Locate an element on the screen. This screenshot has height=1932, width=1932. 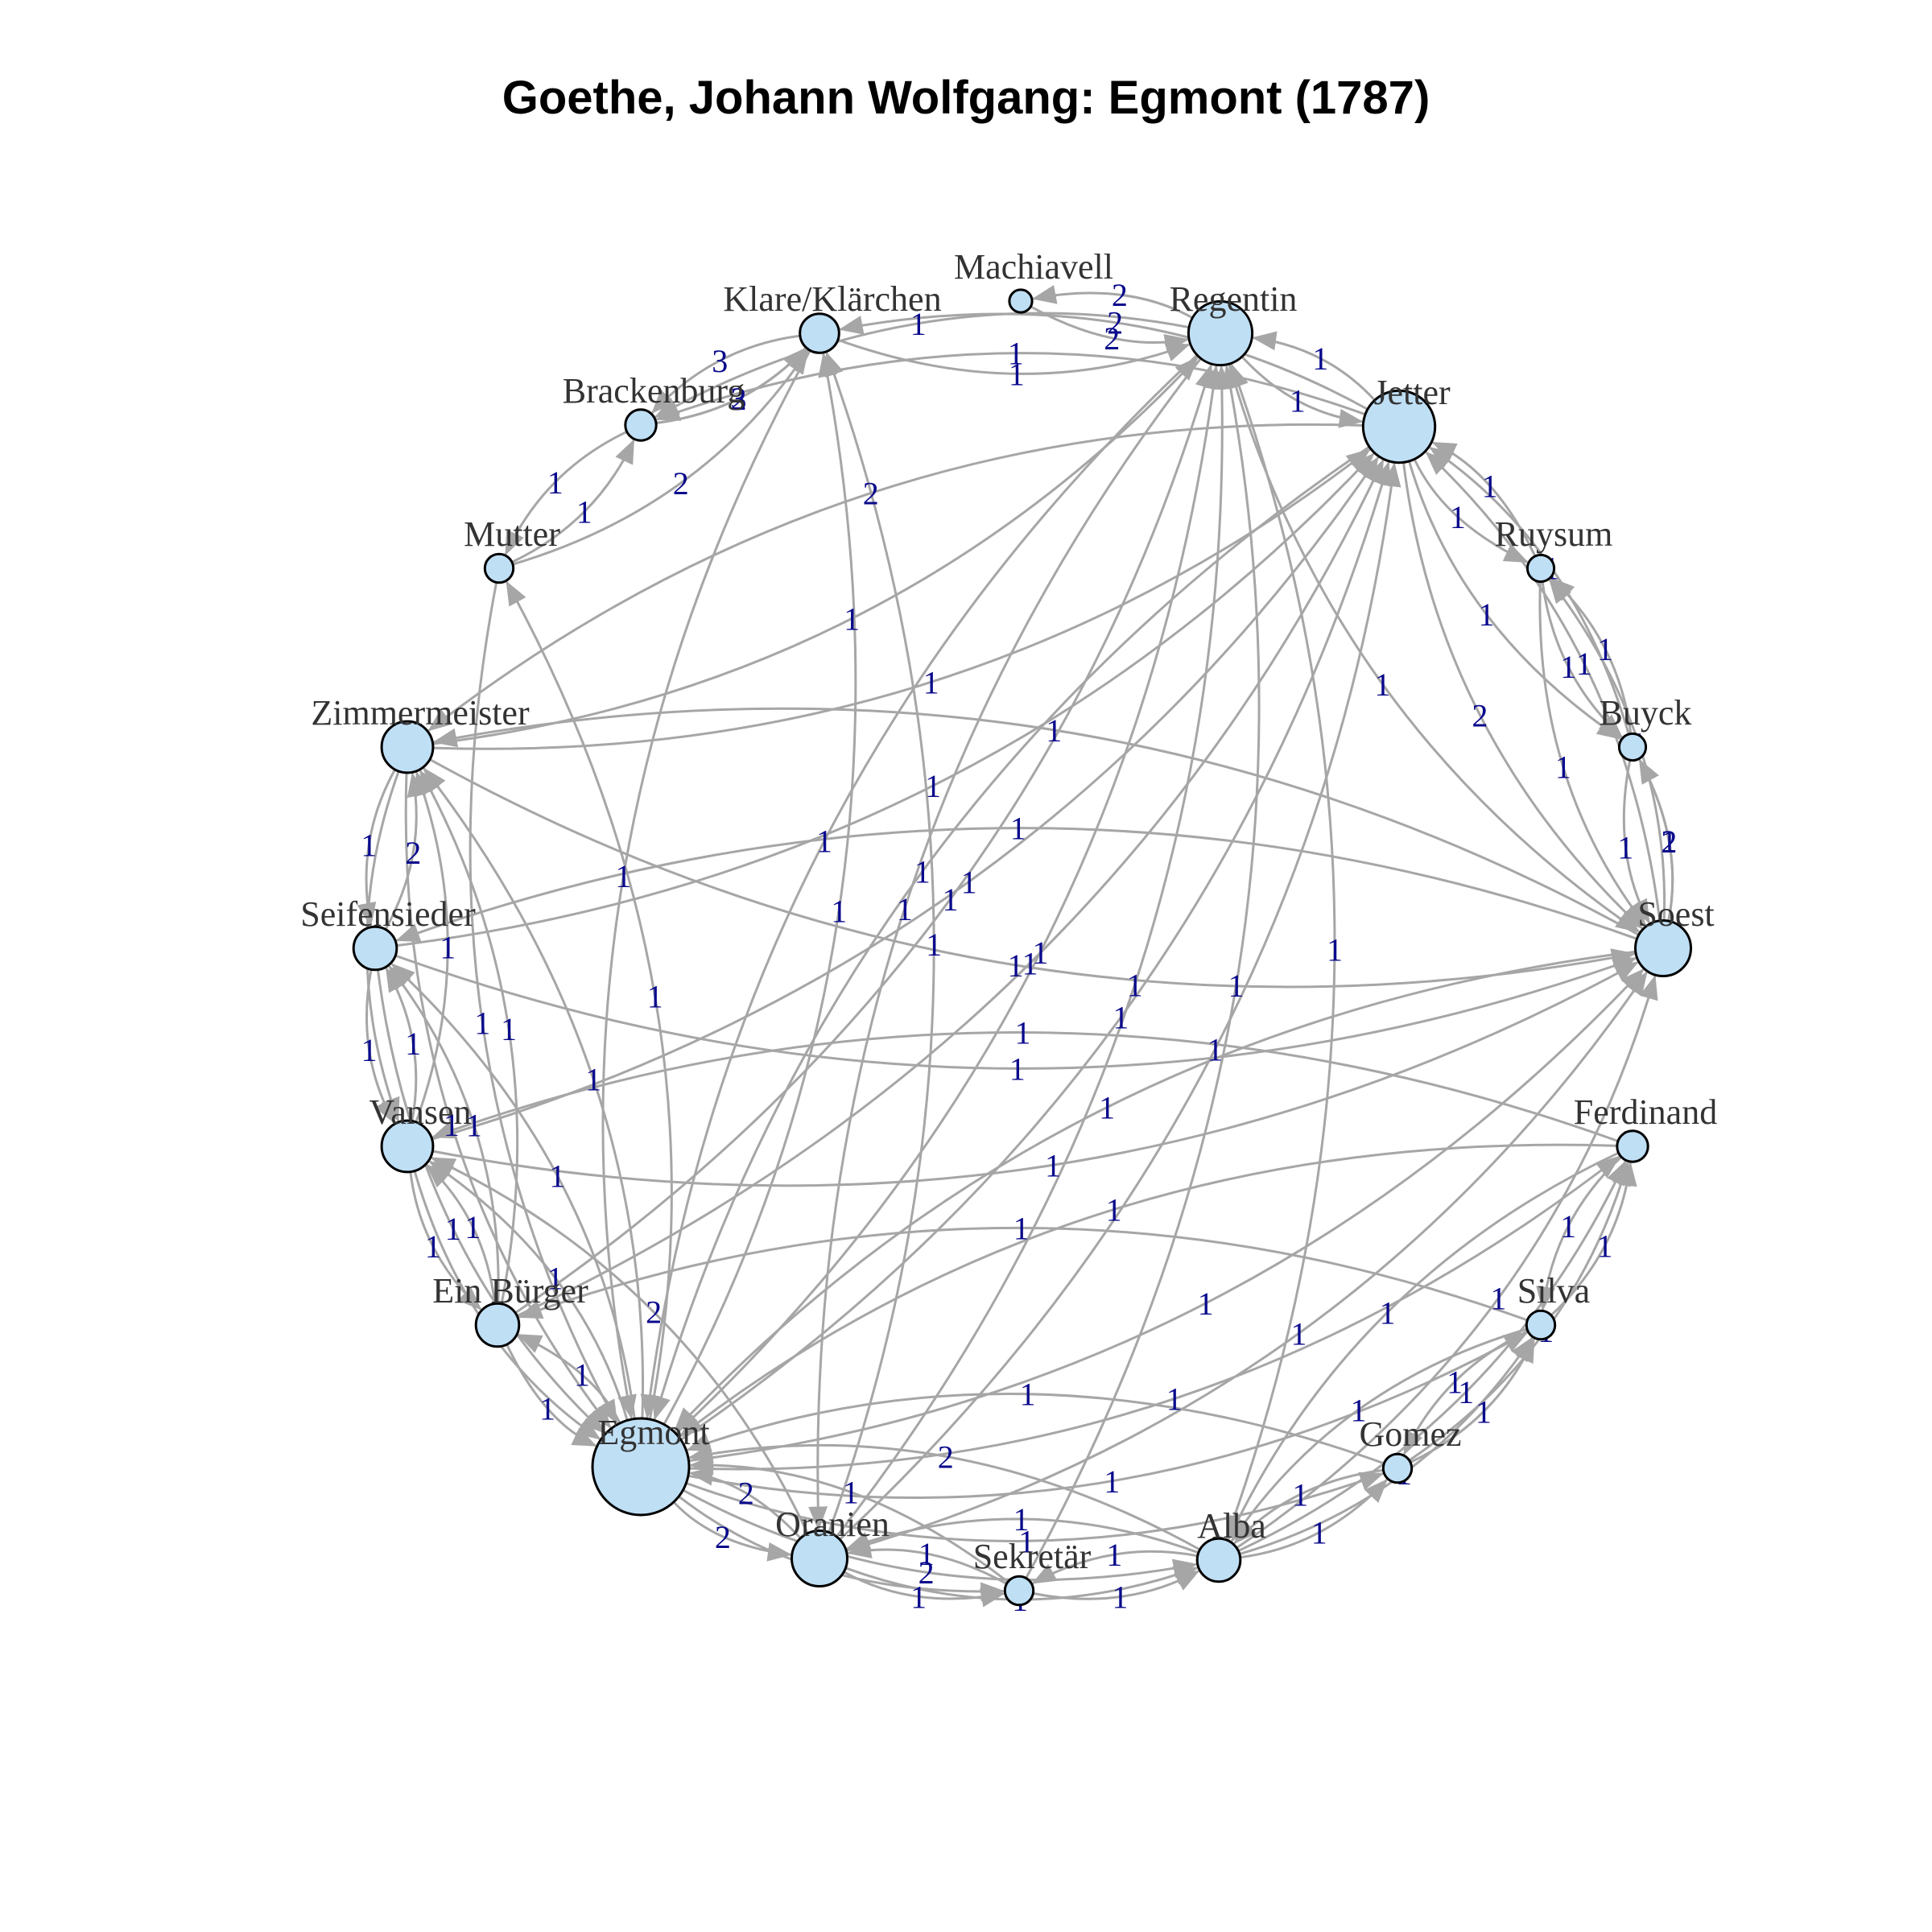
edge-ferdinand-vansen is located at coordinates (1025, 1086).